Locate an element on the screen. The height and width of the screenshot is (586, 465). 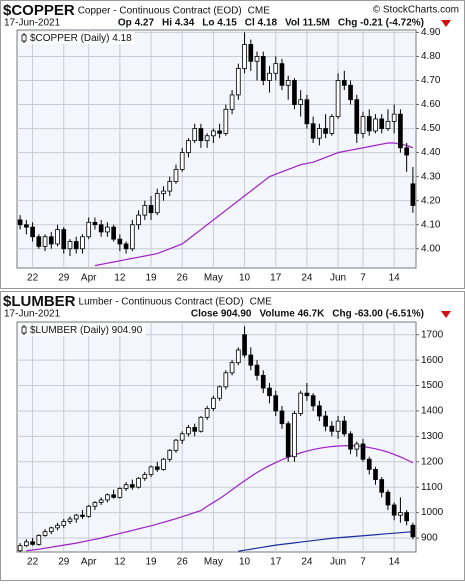
x-tick-label: 19 is located at coordinates (151, 278).